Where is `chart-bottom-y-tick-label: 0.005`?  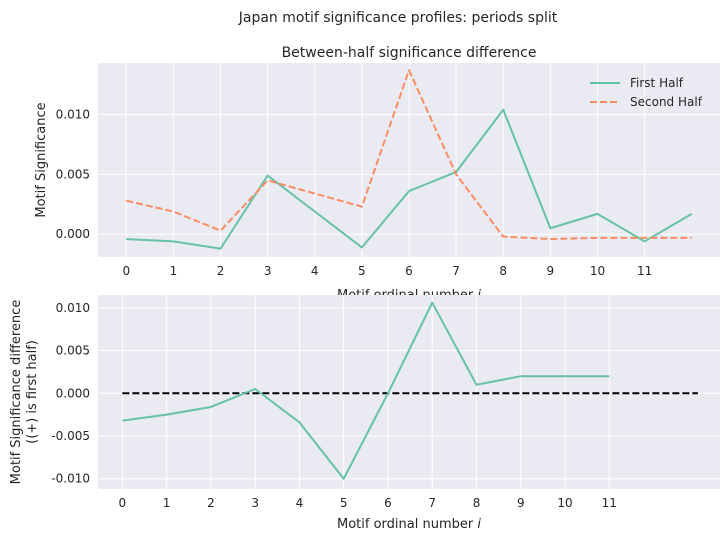 chart-bottom-y-tick-label: 0.005 is located at coordinates (73, 351).